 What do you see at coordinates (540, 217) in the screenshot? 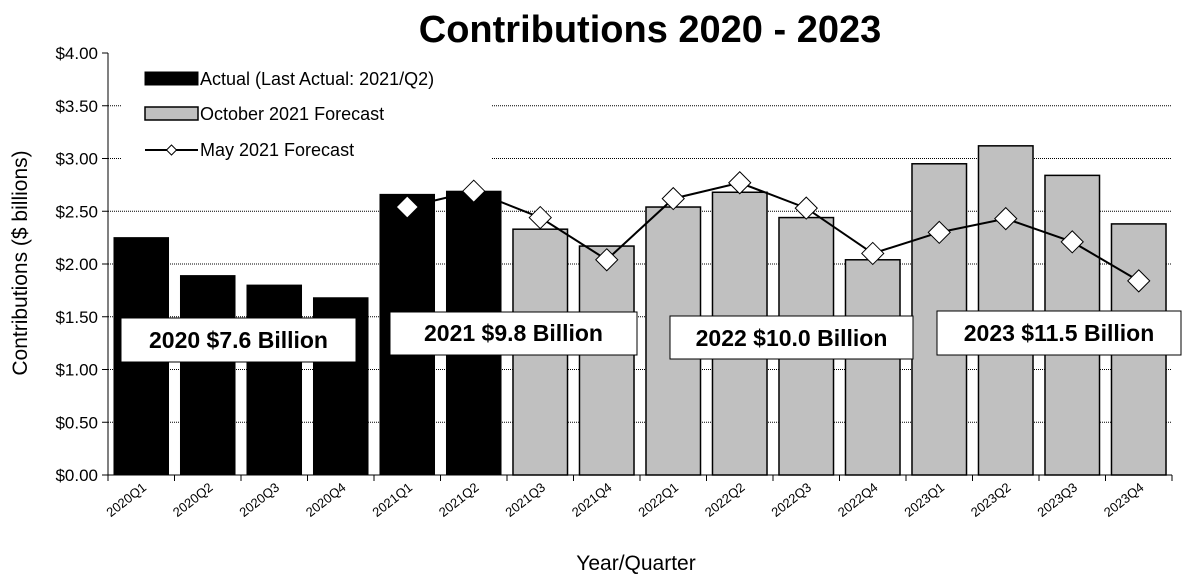
I see `may-forecast-point-2021Q3` at bounding box center [540, 217].